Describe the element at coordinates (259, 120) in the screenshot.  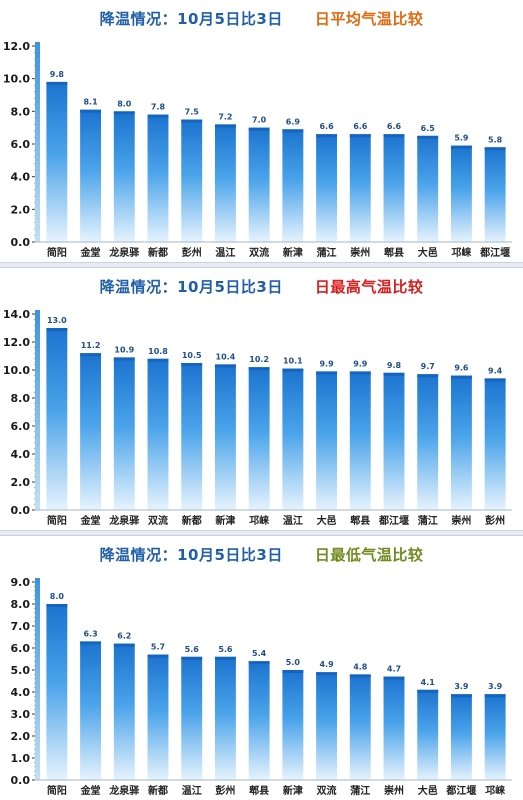
I see `data-label: 7.0` at that location.